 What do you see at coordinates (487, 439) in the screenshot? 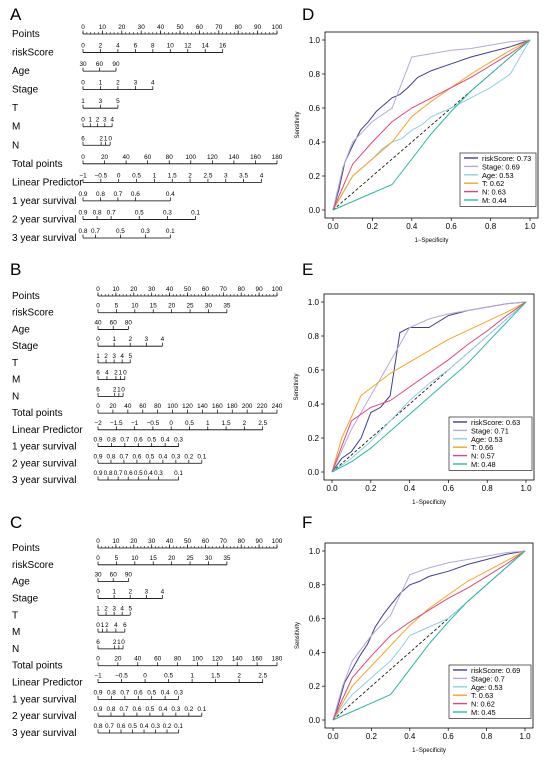
I see `legend-entry: Age: 0.53` at bounding box center [487, 439].